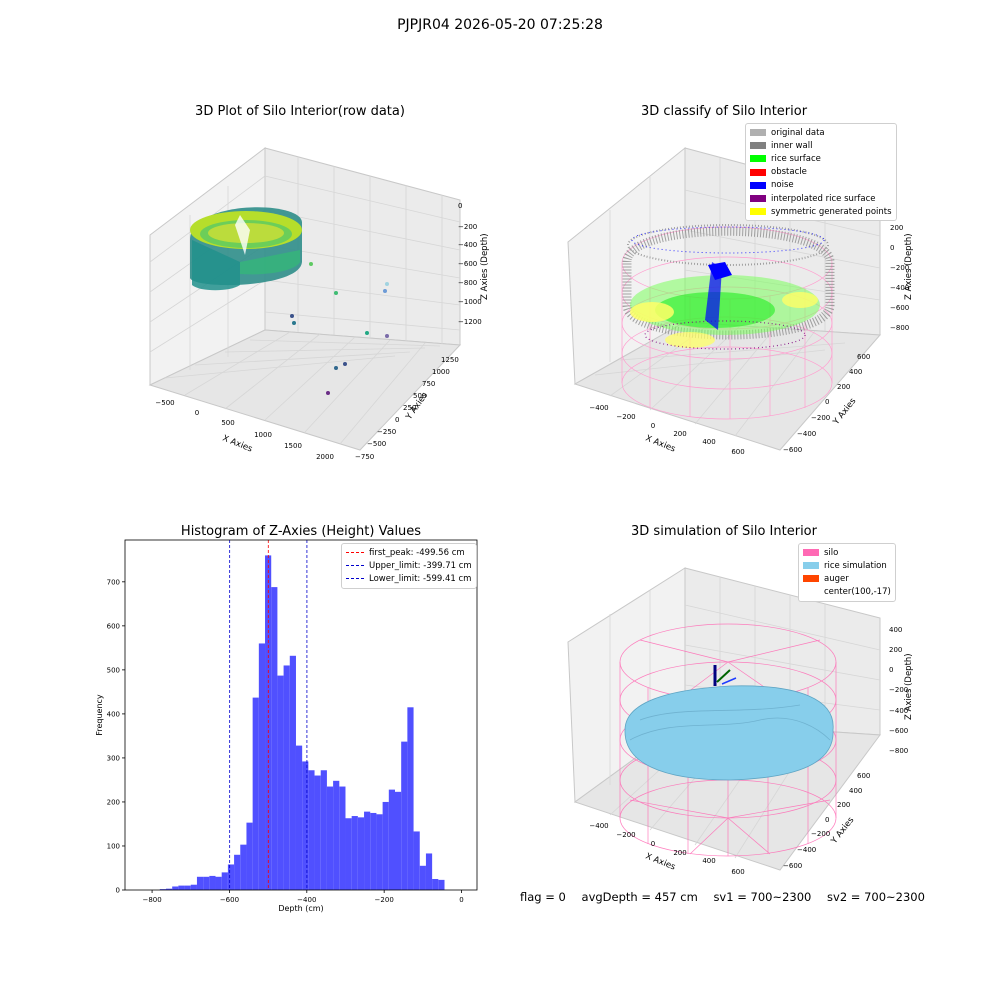 The height and width of the screenshot is (1000, 1000). Describe the element at coordinates (725, 312) in the screenshot. I see `panel2-rice-surface` at that location.